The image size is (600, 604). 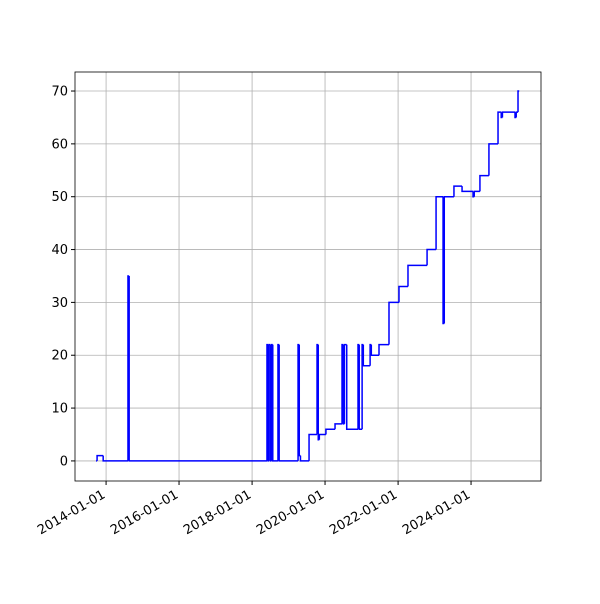 What do you see at coordinates (59, 197) in the screenshot?
I see `y-tick-label: 50` at bounding box center [59, 197].